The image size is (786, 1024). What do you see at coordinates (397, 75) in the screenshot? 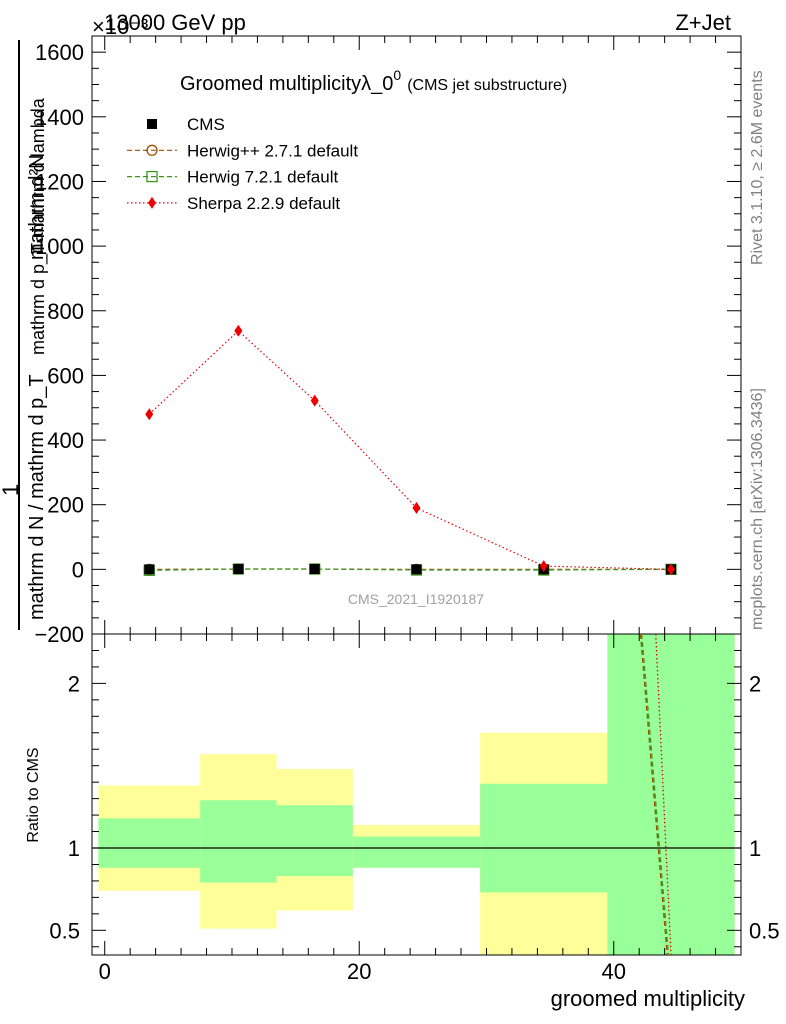
I see `title-sup: 0` at bounding box center [397, 75].